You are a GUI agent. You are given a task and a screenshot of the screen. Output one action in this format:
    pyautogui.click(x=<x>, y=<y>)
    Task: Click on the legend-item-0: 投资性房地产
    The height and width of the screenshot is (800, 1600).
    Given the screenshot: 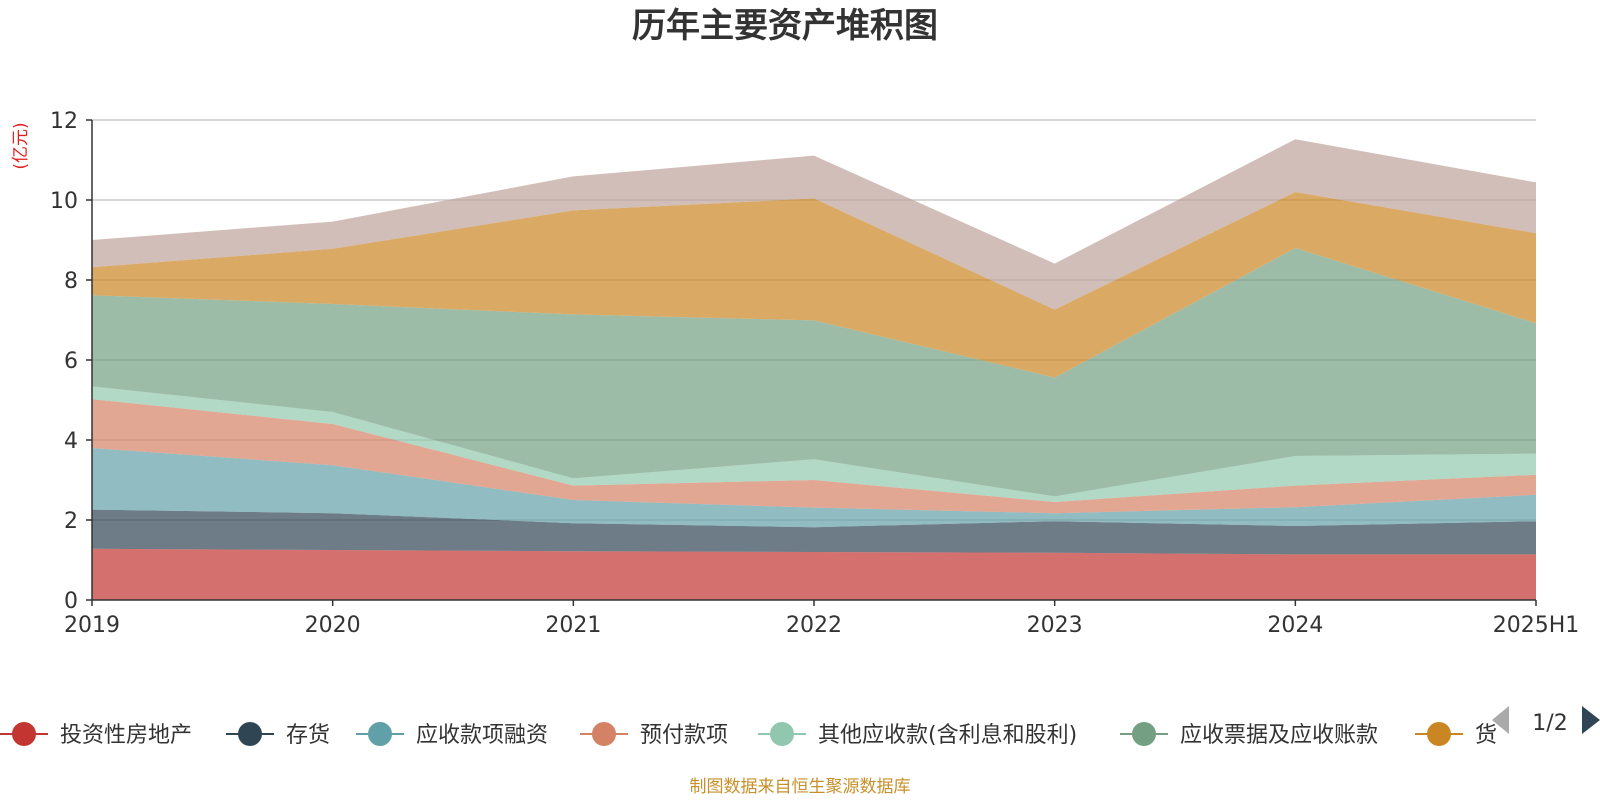 What is the action you would take?
    pyautogui.click(x=96, y=735)
    